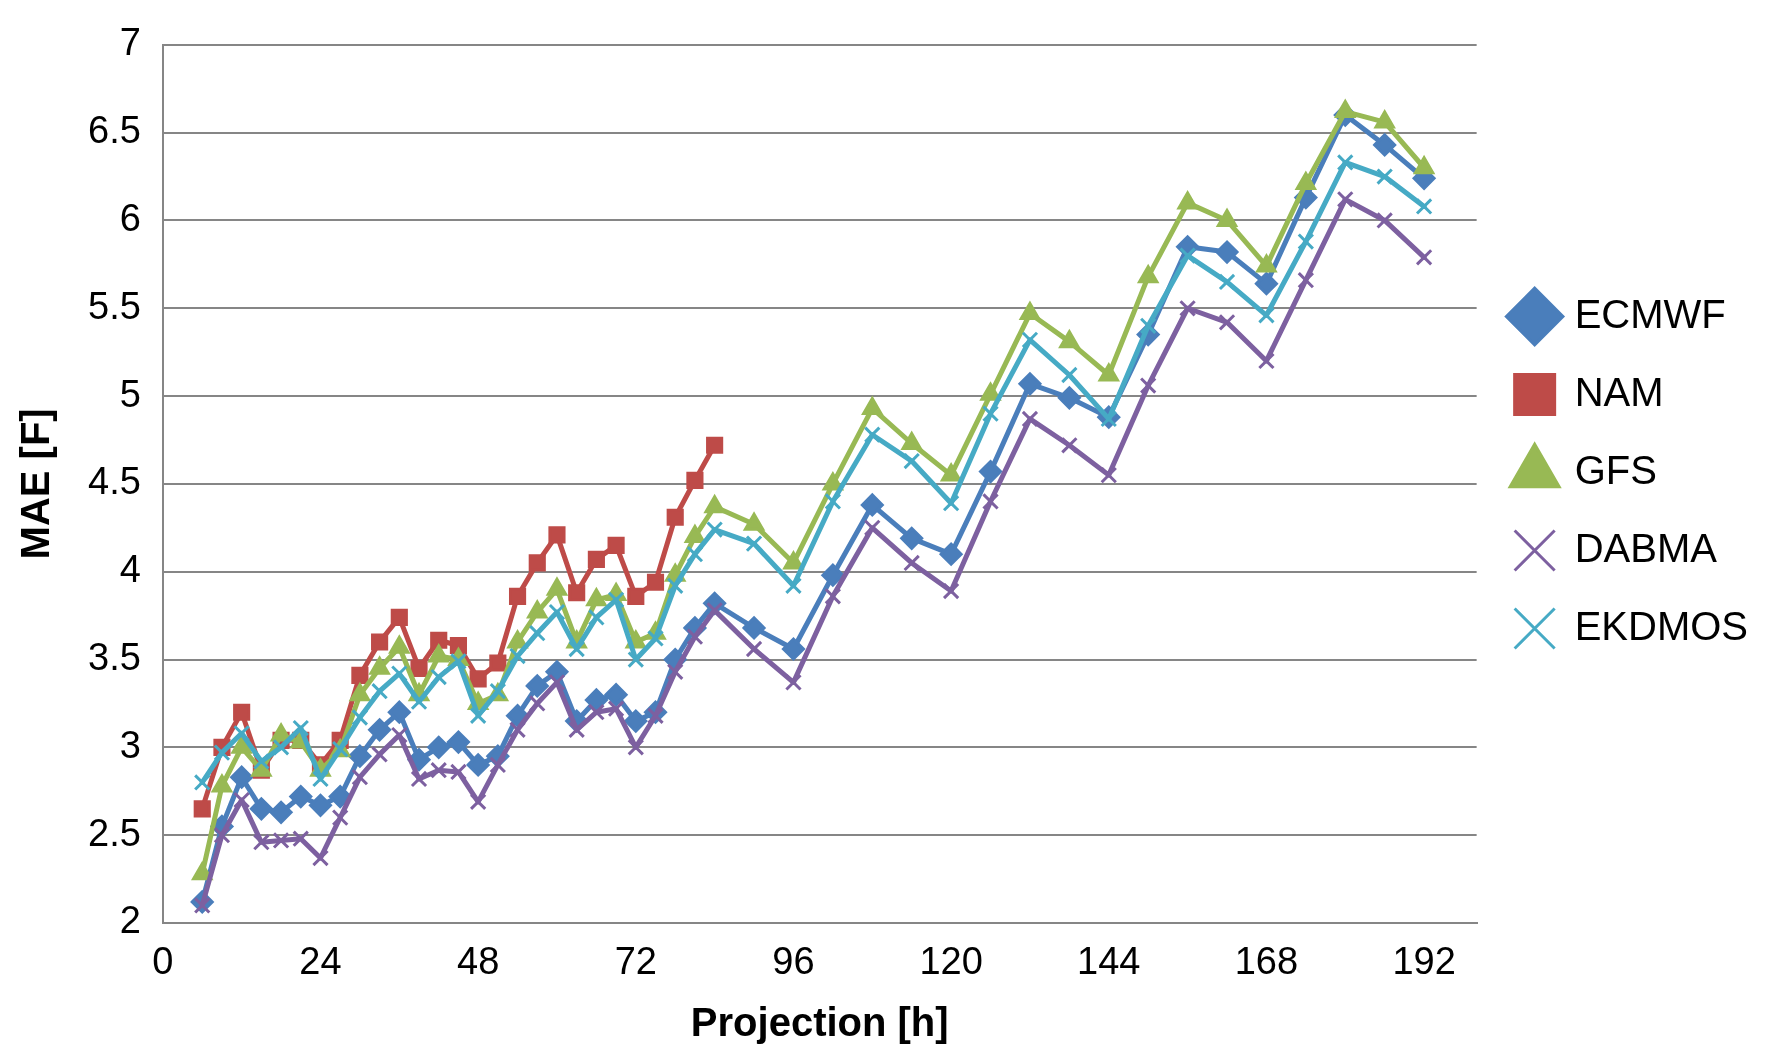 The height and width of the screenshot is (1063, 1778). I want to click on y-axis-title: MAE [F], so click(35, 484).